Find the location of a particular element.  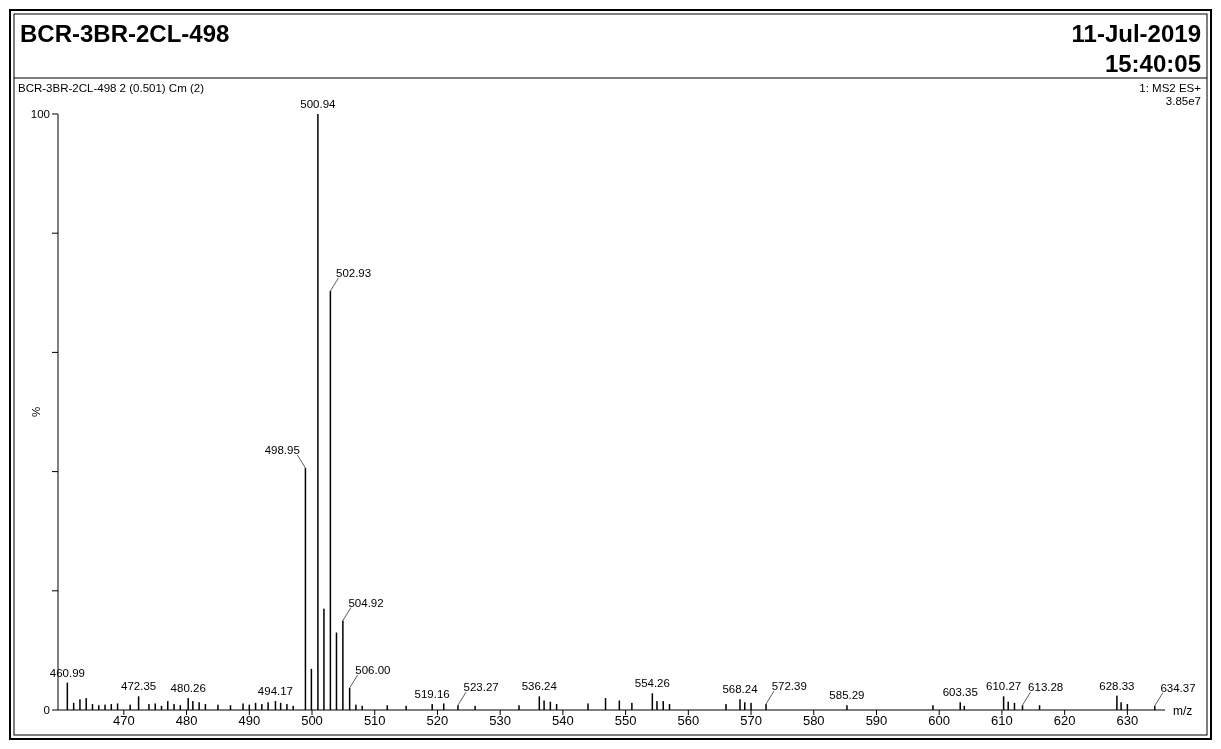

text: 1: MS2 ES+ is located at coordinates (1170, 88).